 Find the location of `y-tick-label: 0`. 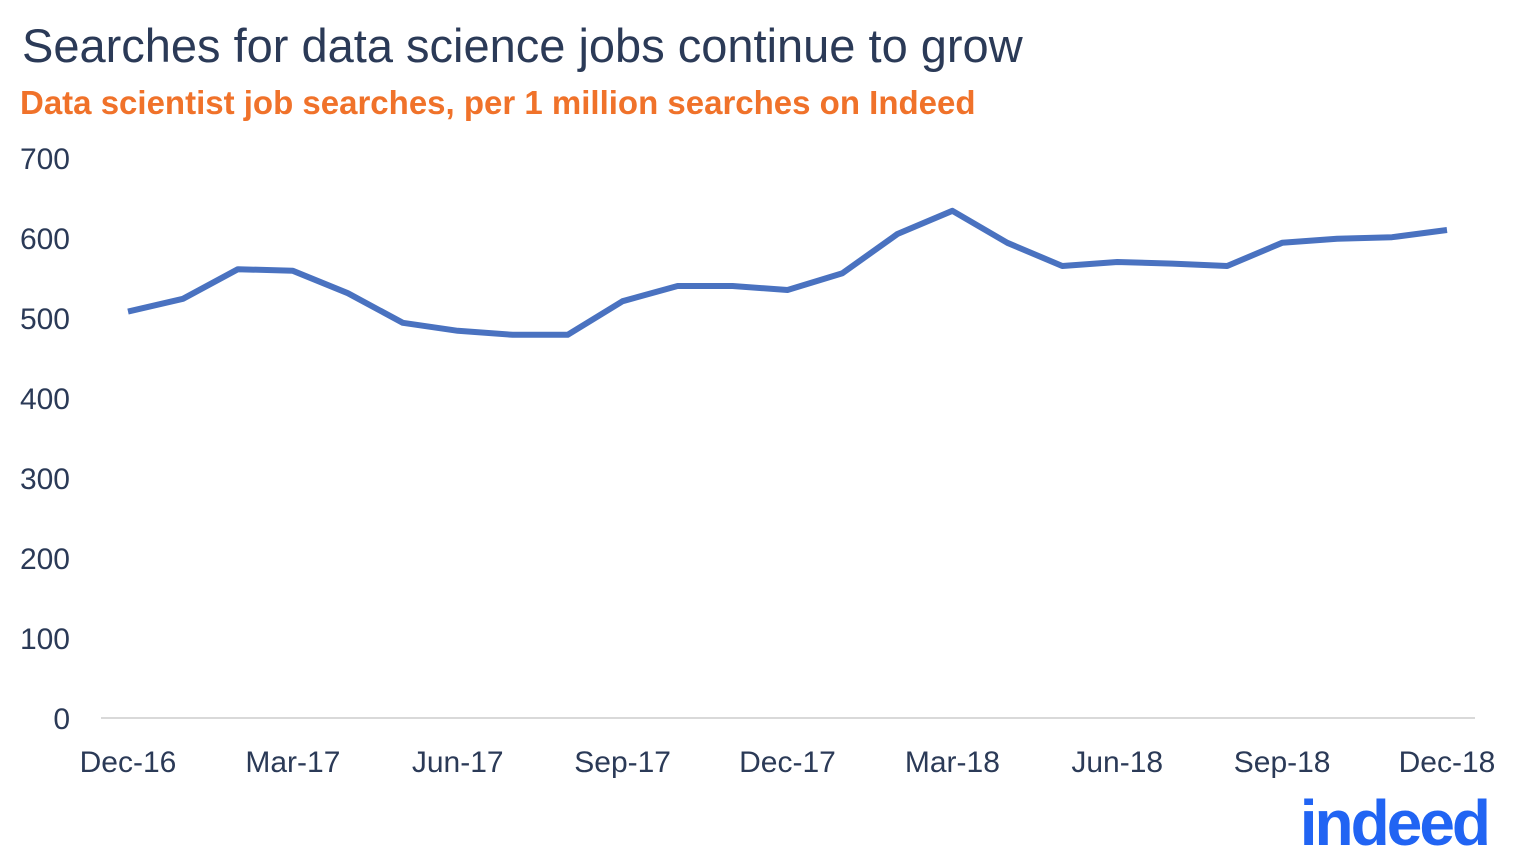

y-tick-label: 0 is located at coordinates (61, 719).